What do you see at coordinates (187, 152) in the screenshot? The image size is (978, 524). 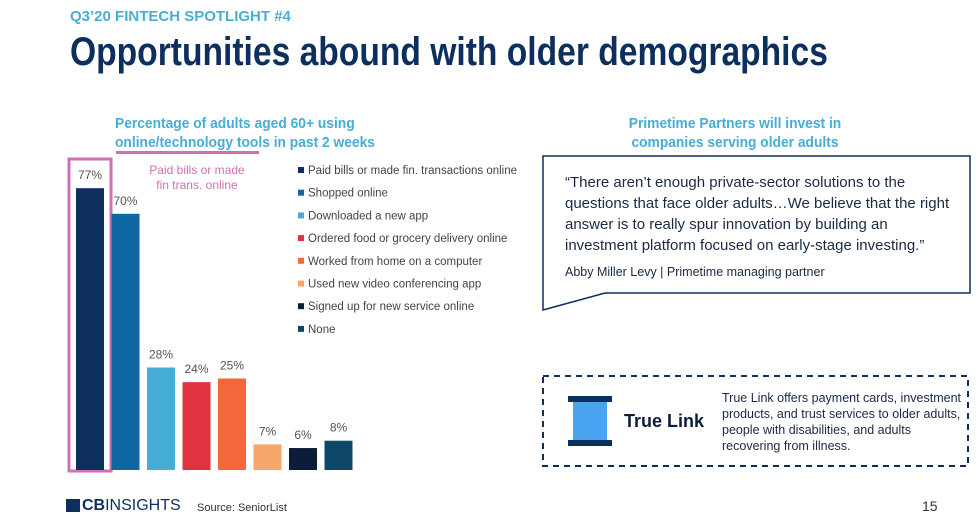 I see `title-underline` at bounding box center [187, 152].